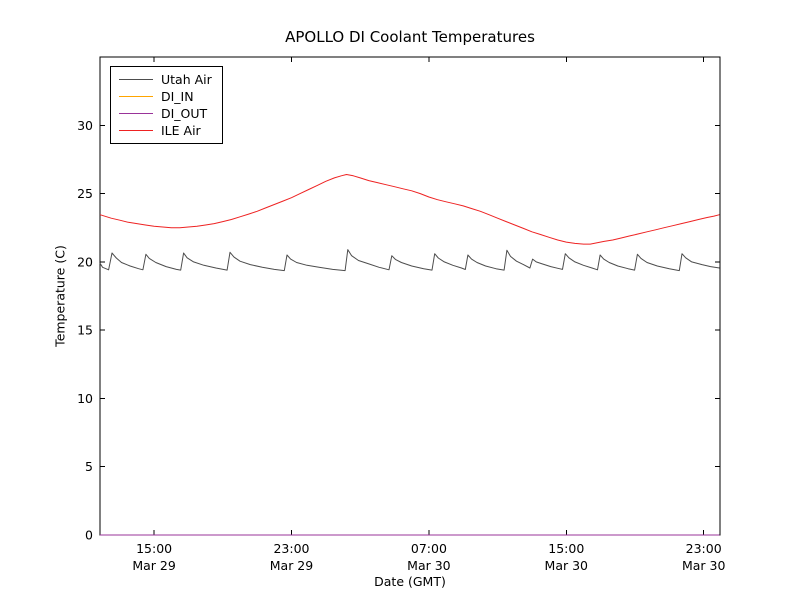 The image size is (800, 600). I want to click on y-tick-label: 5, so click(89, 466).